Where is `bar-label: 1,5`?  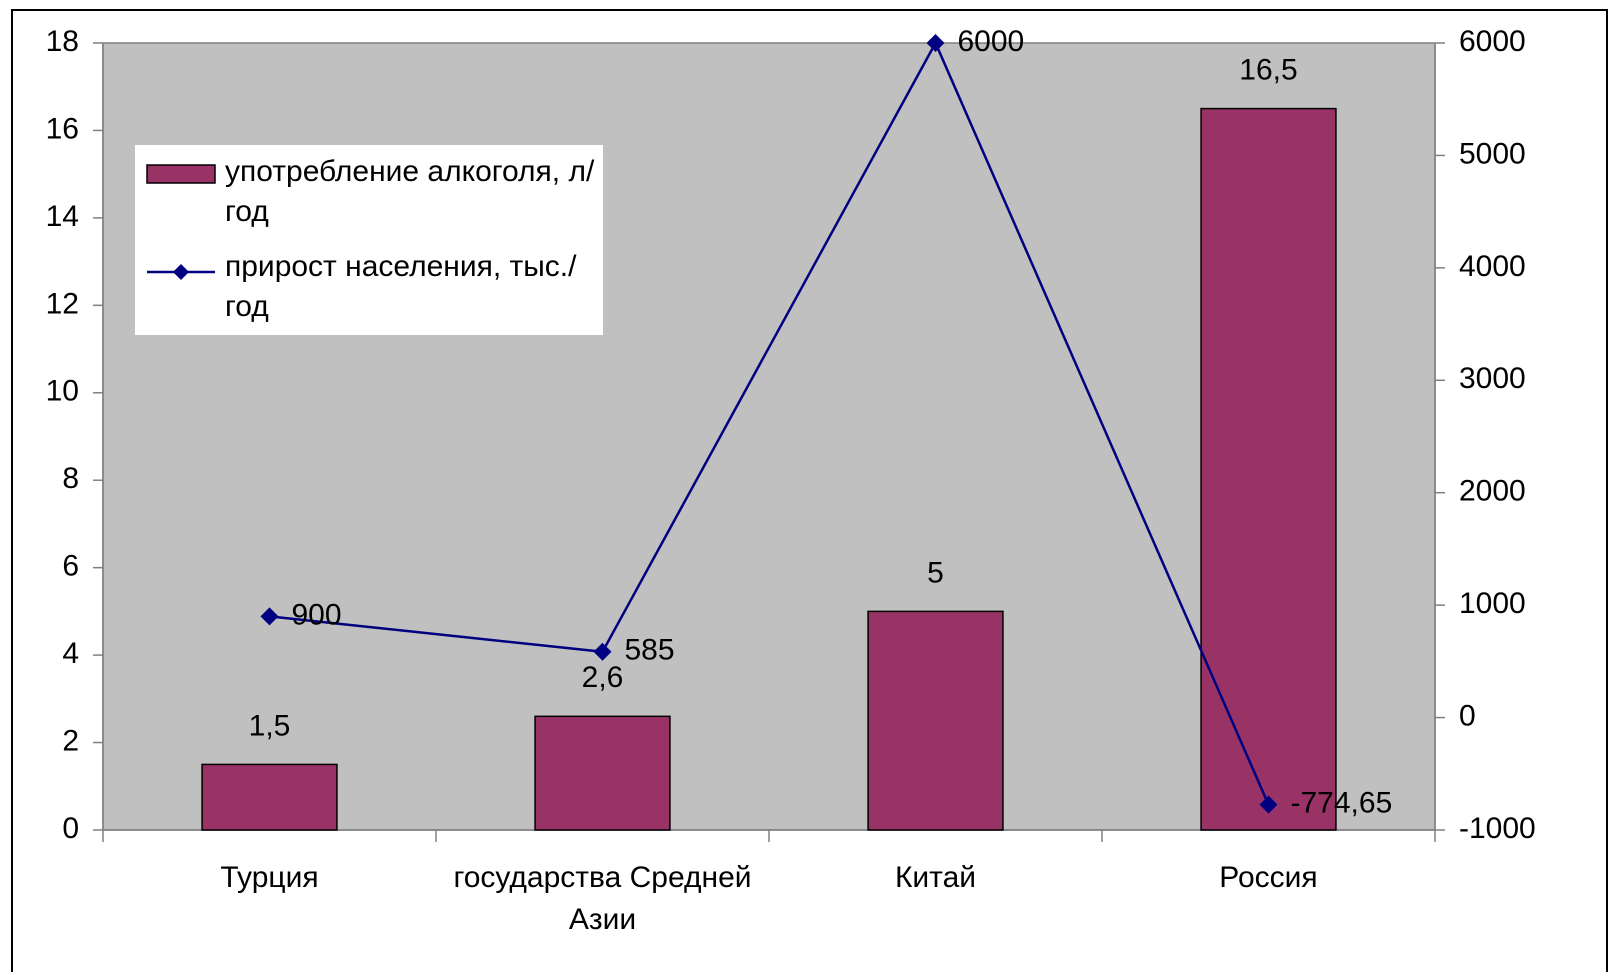 bar-label: 1,5 is located at coordinates (270, 725).